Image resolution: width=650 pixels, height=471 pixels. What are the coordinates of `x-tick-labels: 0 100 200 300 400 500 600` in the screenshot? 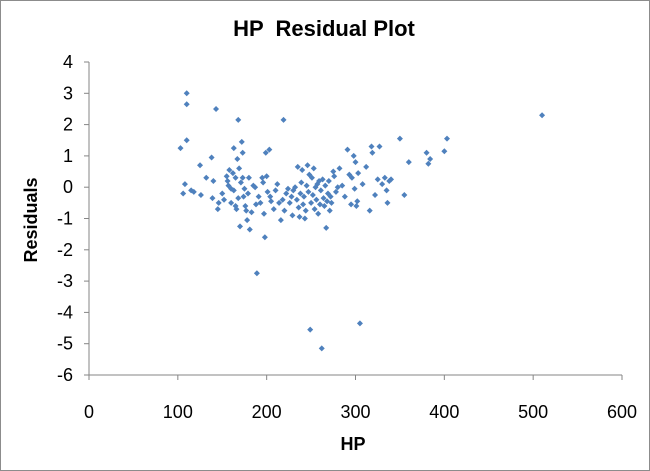 It's located at (360, 412).